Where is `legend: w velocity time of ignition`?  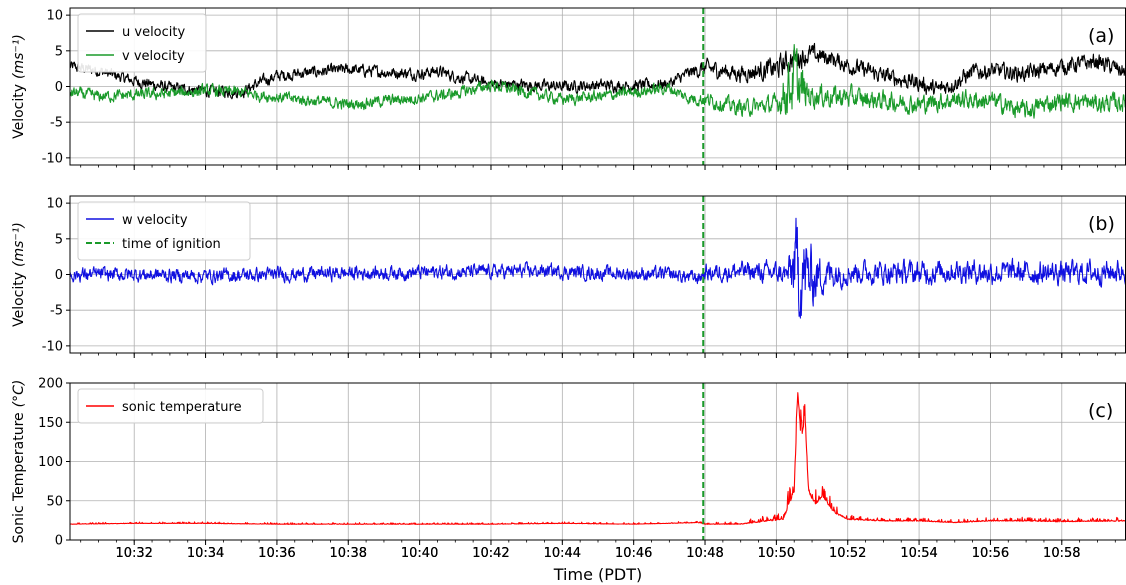 legend: w velocity time of ignition is located at coordinates (164, 231).